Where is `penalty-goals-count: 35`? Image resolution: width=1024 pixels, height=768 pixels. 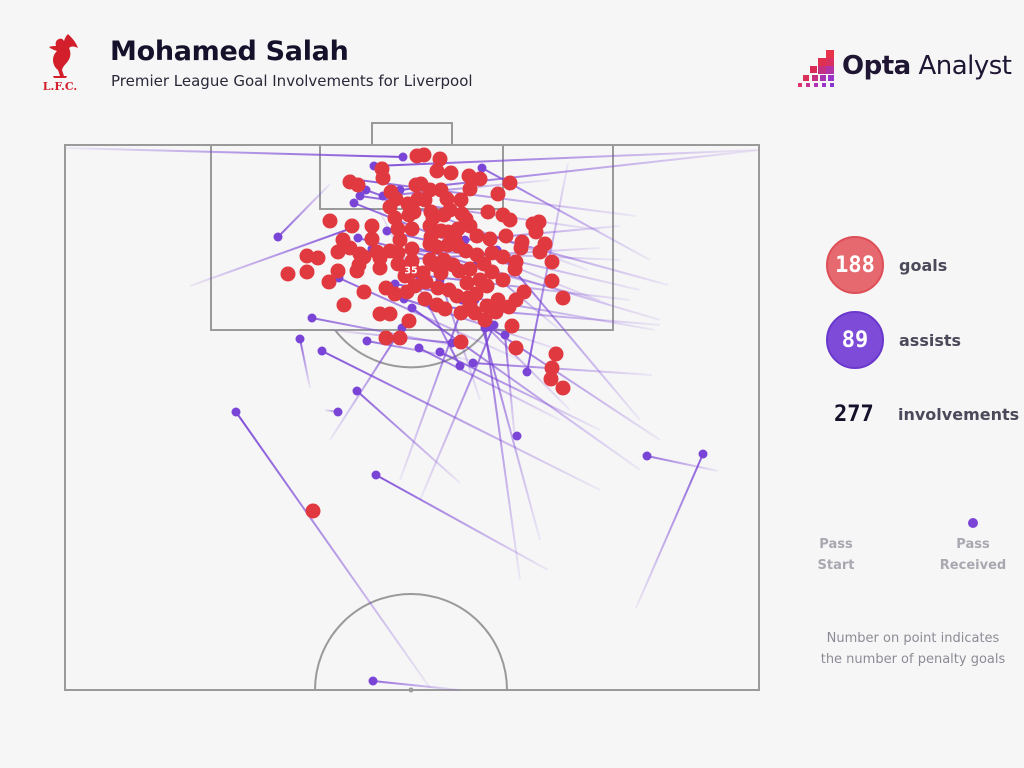
penalty-goals-count: 35 is located at coordinates (410, 271).